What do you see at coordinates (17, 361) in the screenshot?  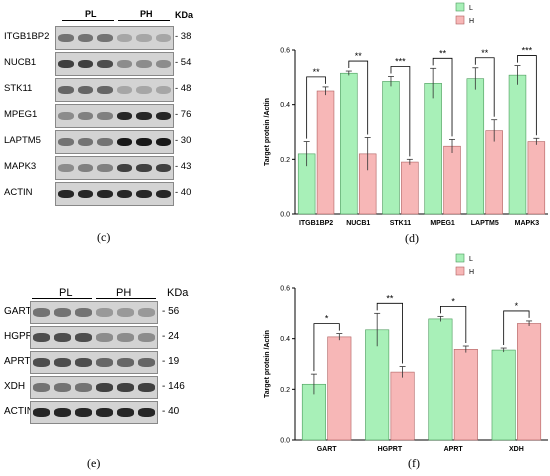 I see `blot-protein-label: APRT` at bounding box center [17, 361].